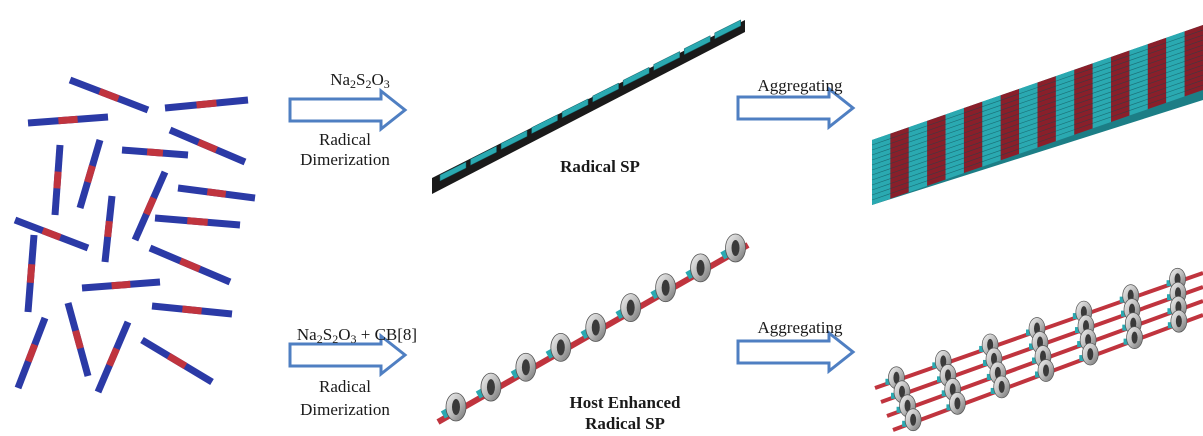 The height and width of the screenshot is (436, 1203). Describe the element at coordinates (600, 166) in the screenshot. I see `radical-sp-label: Radical SP` at that location.